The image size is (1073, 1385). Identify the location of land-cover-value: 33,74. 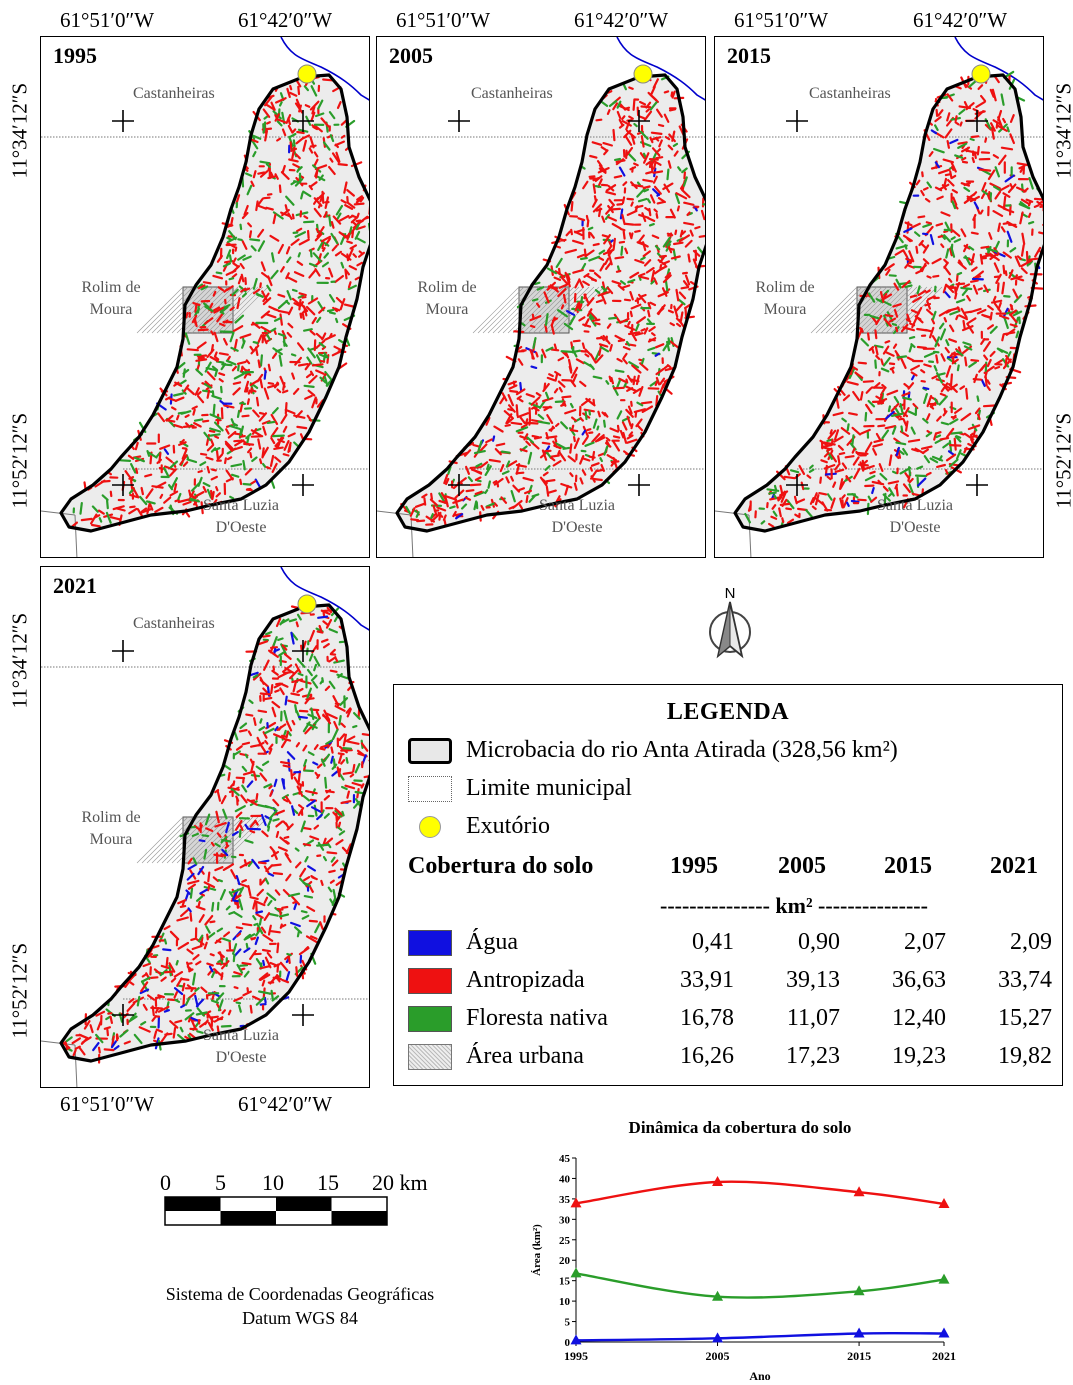
(1025, 980).